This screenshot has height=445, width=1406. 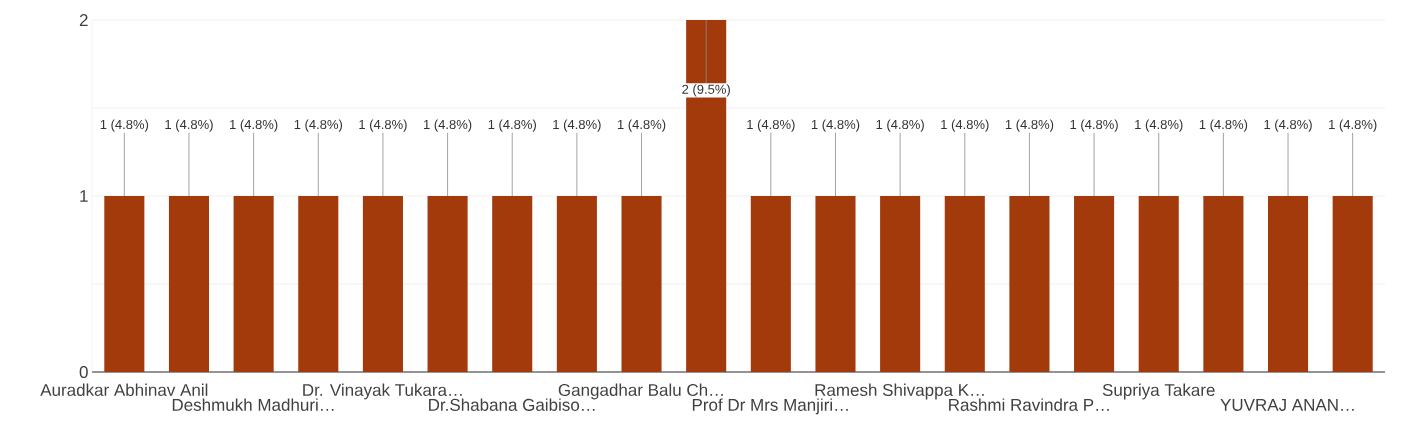 I want to click on y-tick-label: 2, so click(x=83, y=20).